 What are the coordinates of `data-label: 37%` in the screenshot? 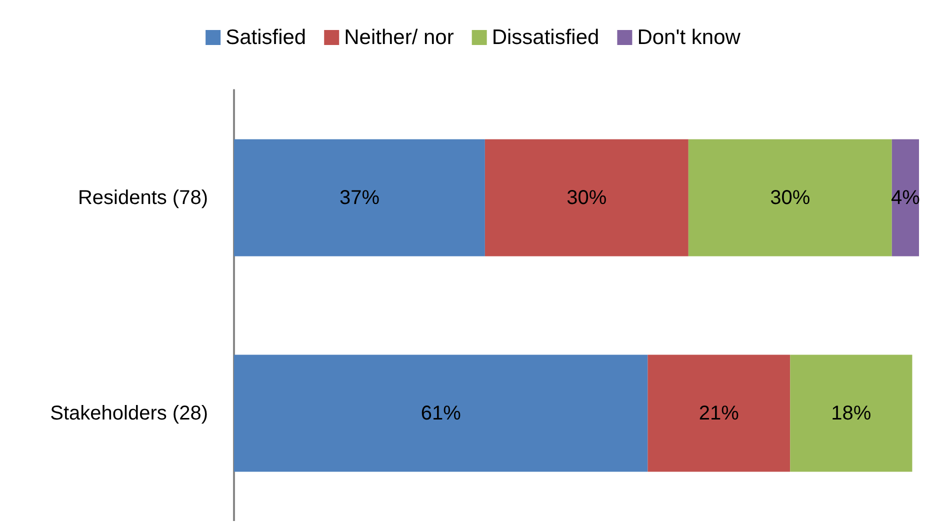 It's located at (359, 197).